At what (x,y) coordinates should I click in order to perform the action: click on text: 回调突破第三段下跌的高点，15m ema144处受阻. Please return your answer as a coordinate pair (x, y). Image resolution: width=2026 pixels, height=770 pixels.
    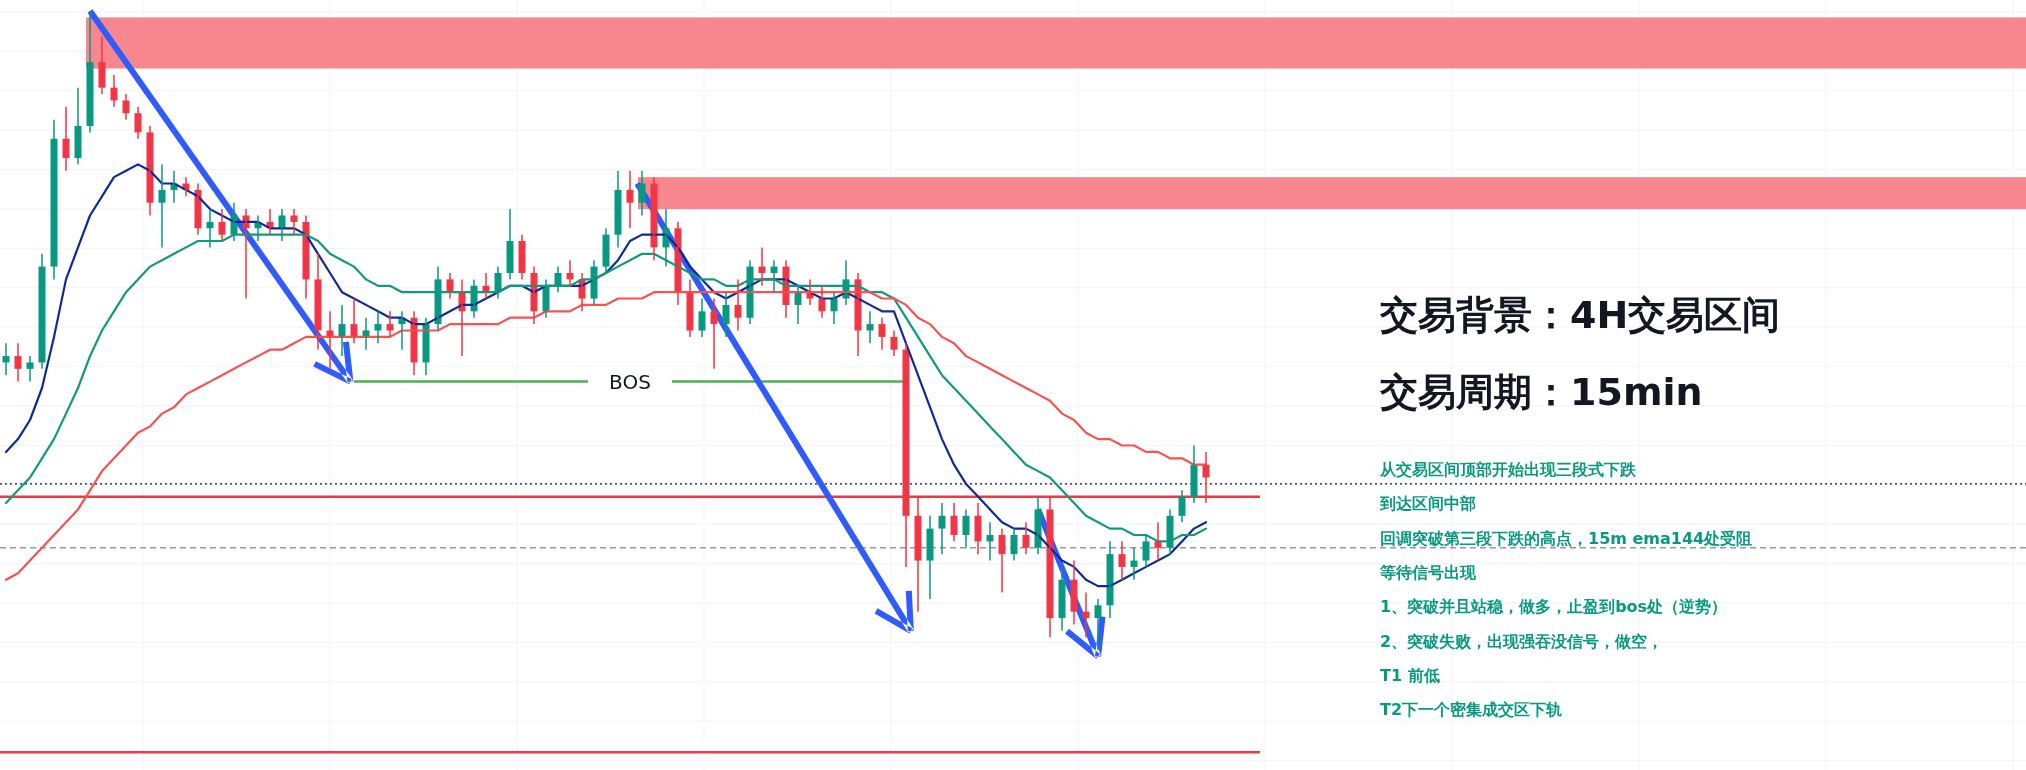
    Looking at the image, I should click on (1566, 538).